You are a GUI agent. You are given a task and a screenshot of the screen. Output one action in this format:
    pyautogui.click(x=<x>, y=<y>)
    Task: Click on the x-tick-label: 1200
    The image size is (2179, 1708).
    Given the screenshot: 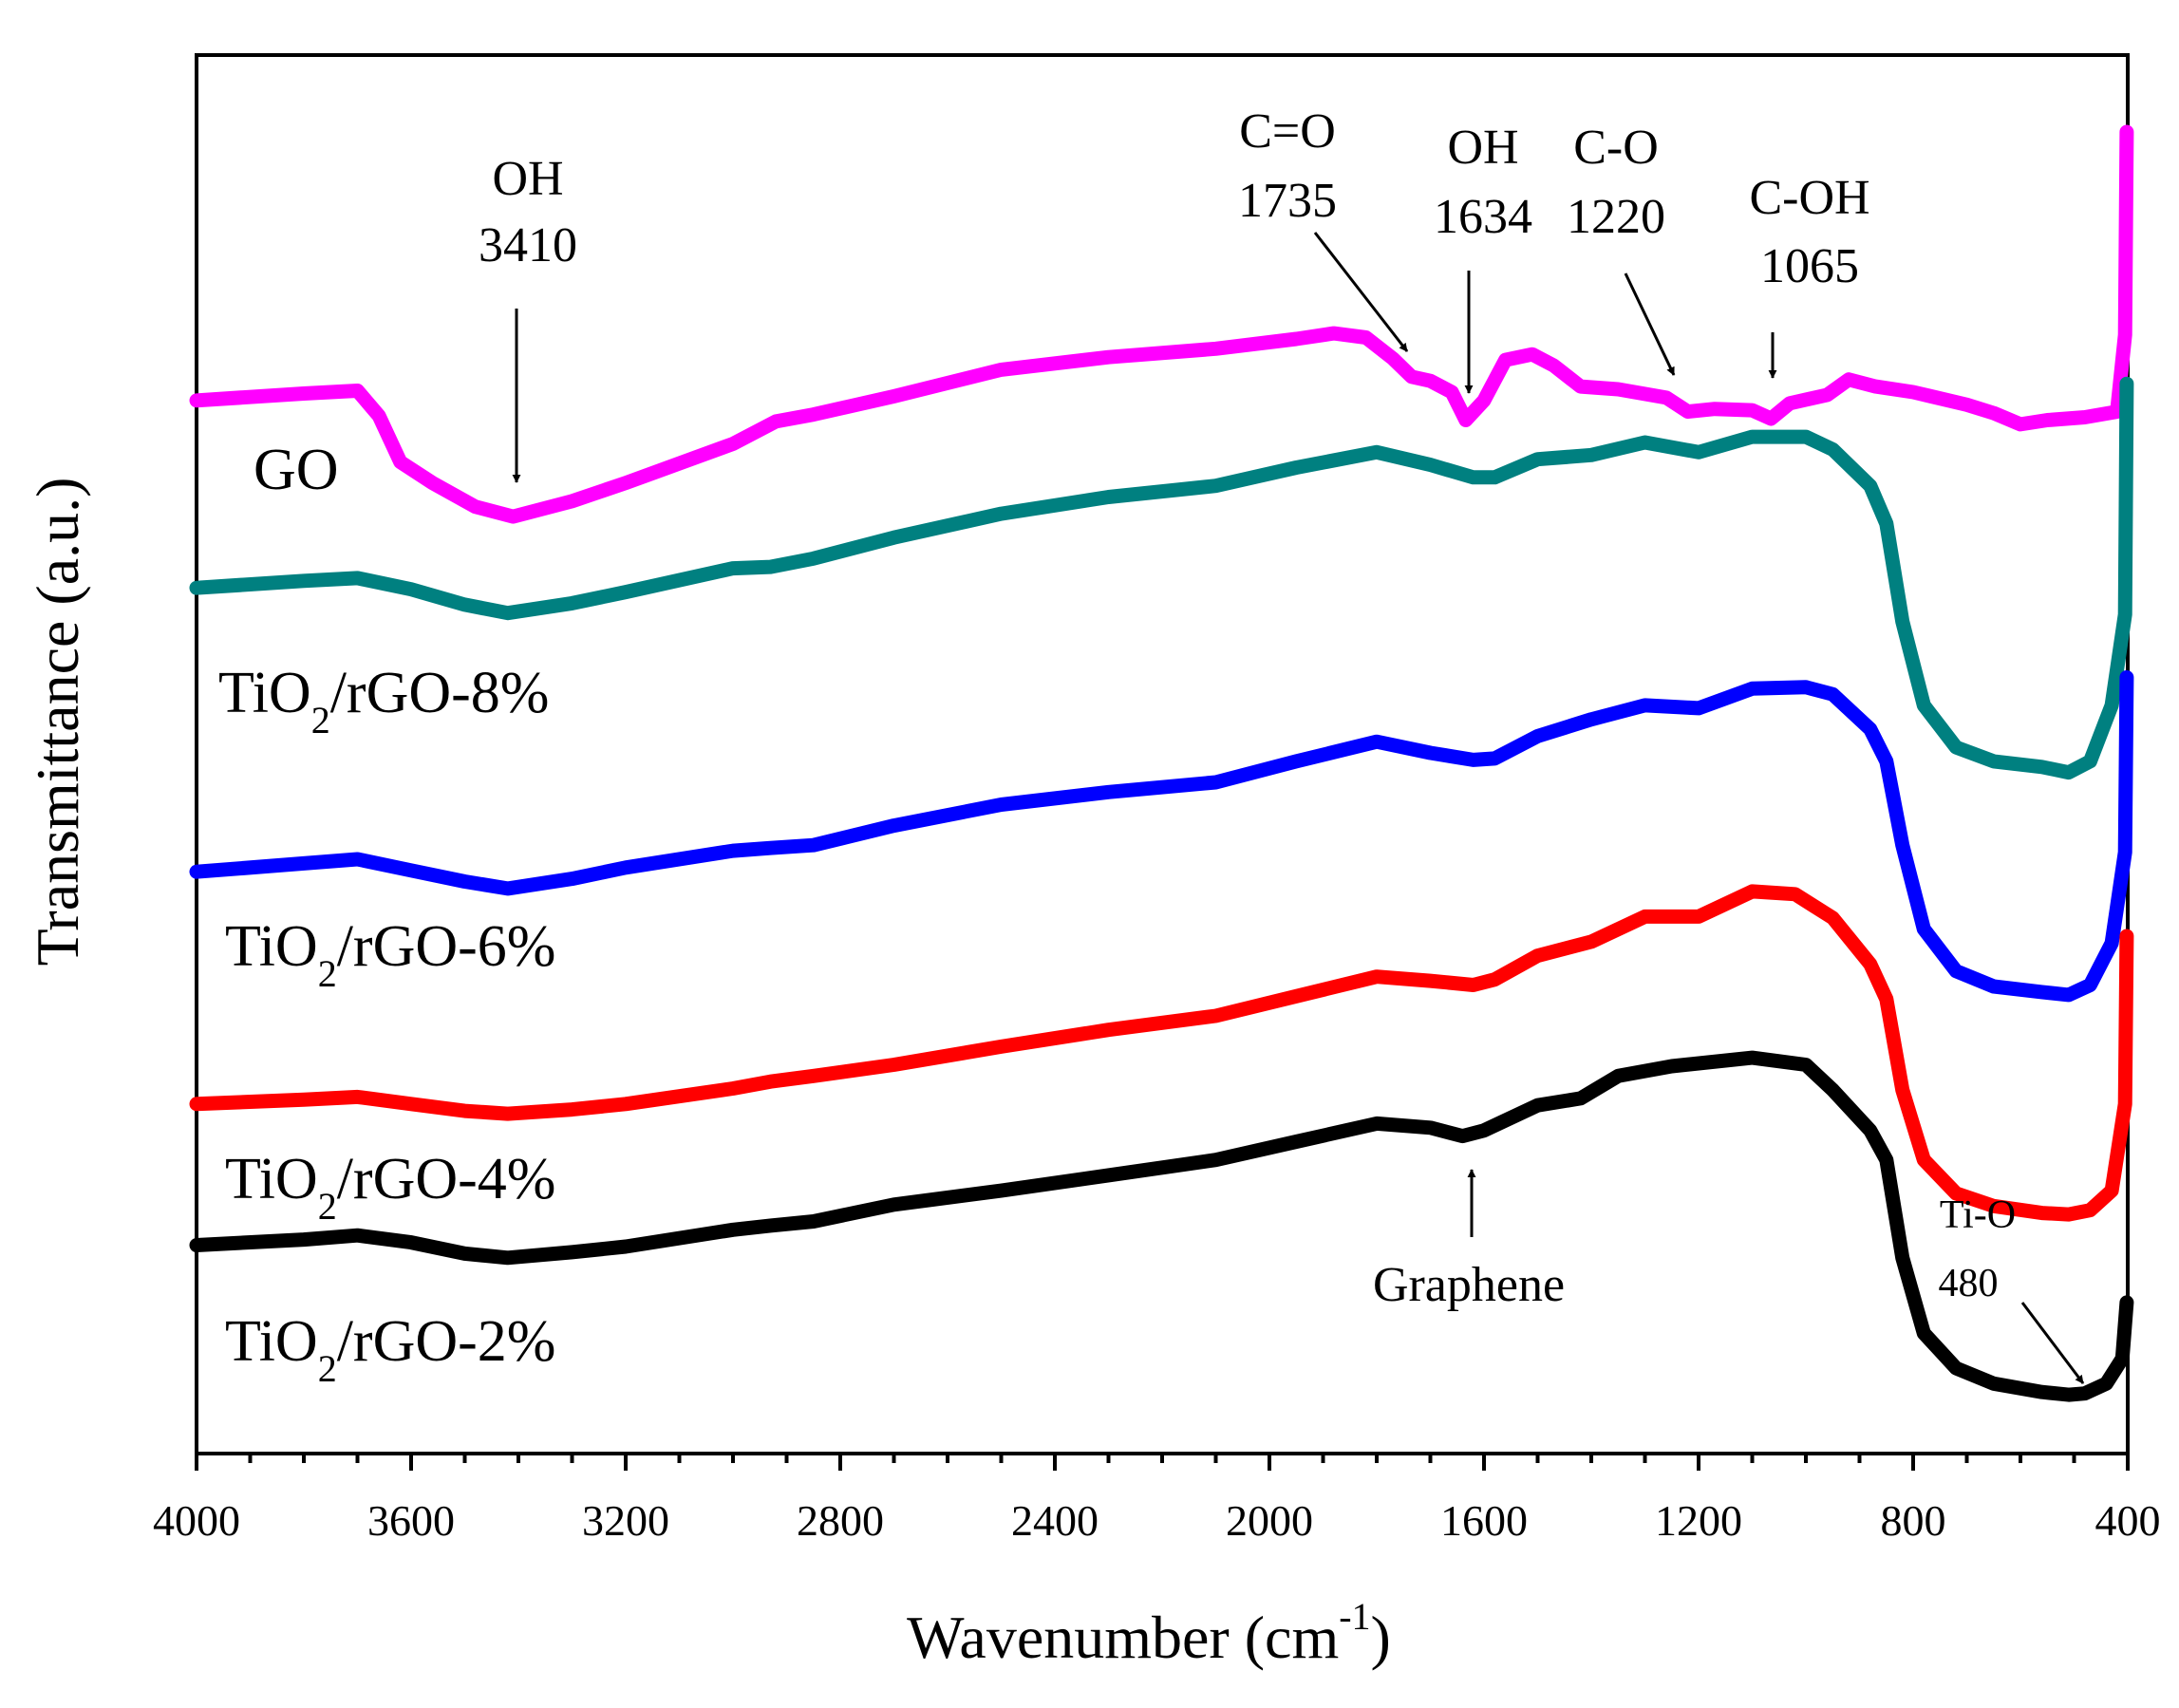 What is the action you would take?
    pyautogui.click(x=1699, y=1520)
    